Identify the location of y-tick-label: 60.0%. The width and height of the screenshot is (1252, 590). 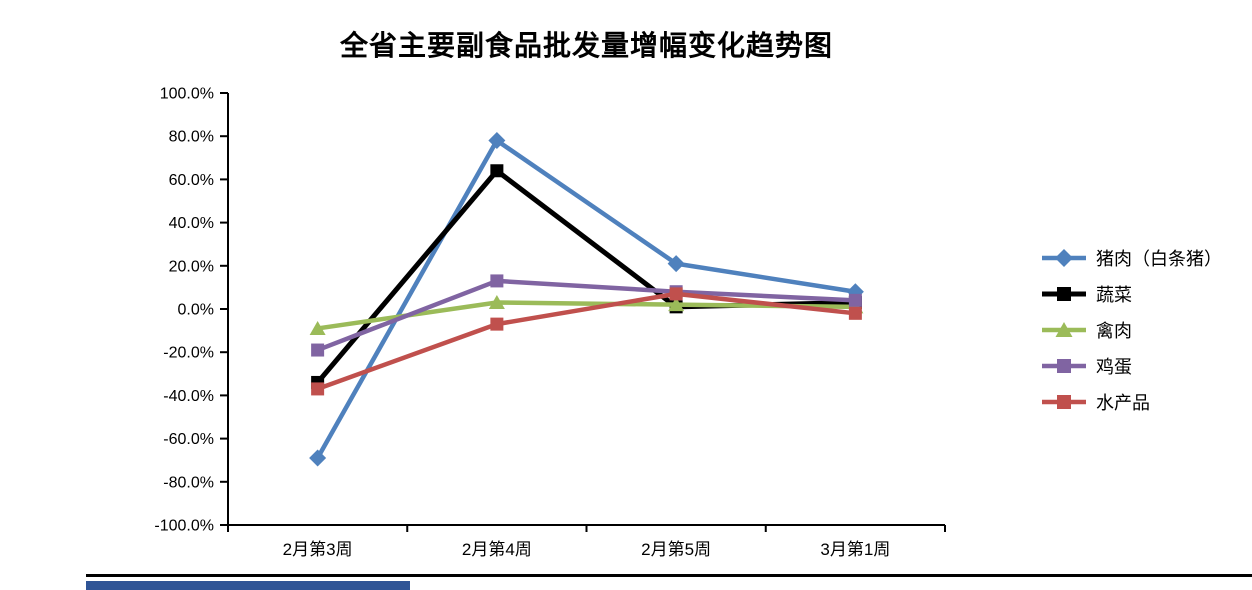
(191, 180).